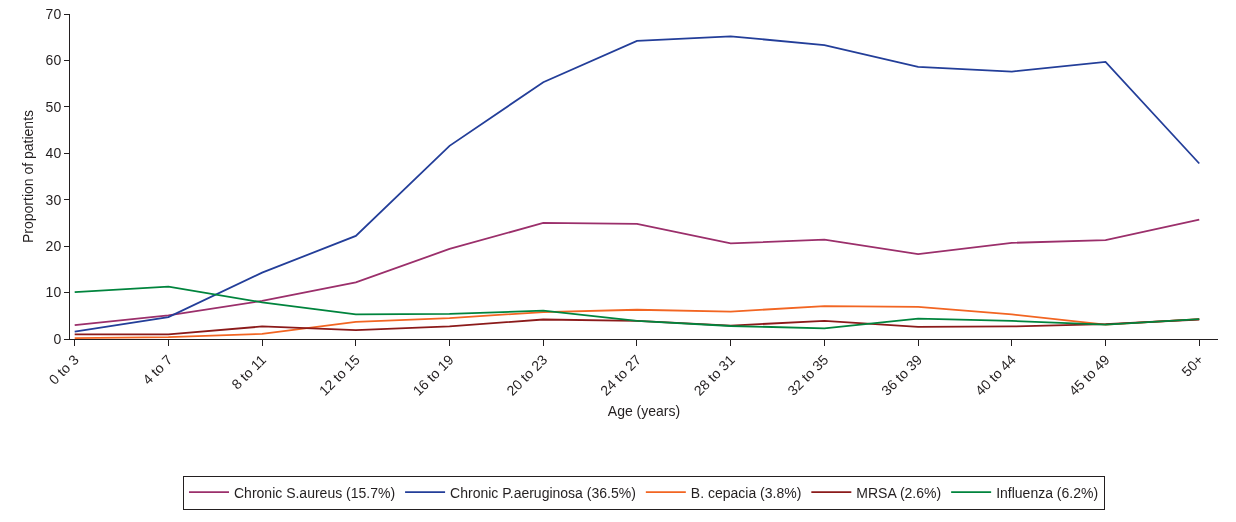 The height and width of the screenshot is (522, 1236). I want to click on x-tick-label: 24 to 27, so click(620, 375).